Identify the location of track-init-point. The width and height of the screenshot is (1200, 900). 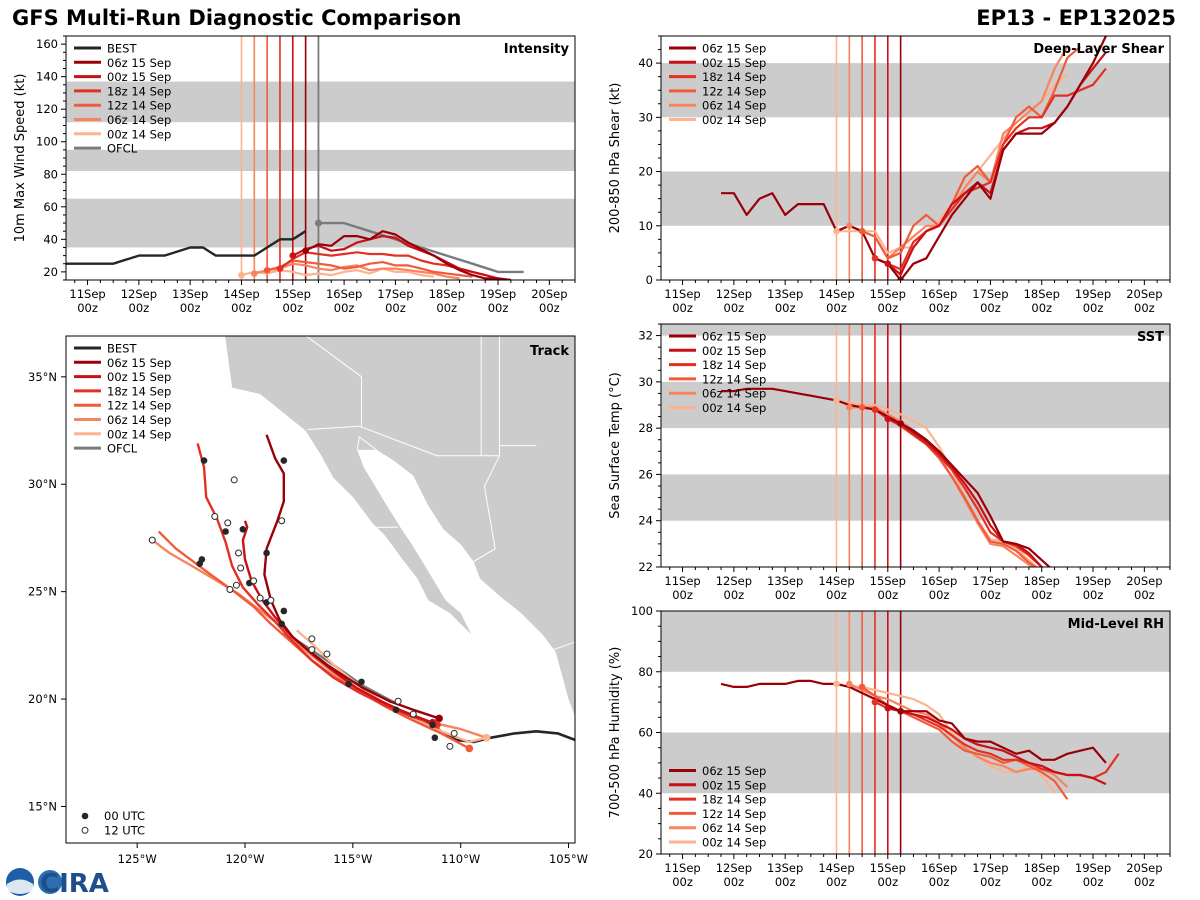
(486, 737).